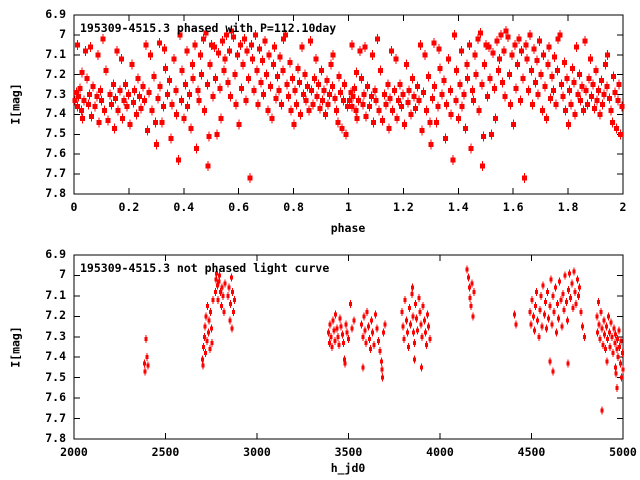 This screenshot has height=480, width=640. What do you see at coordinates (239, 191) in the screenshot?
I see `x-tick` at bounding box center [239, 191].